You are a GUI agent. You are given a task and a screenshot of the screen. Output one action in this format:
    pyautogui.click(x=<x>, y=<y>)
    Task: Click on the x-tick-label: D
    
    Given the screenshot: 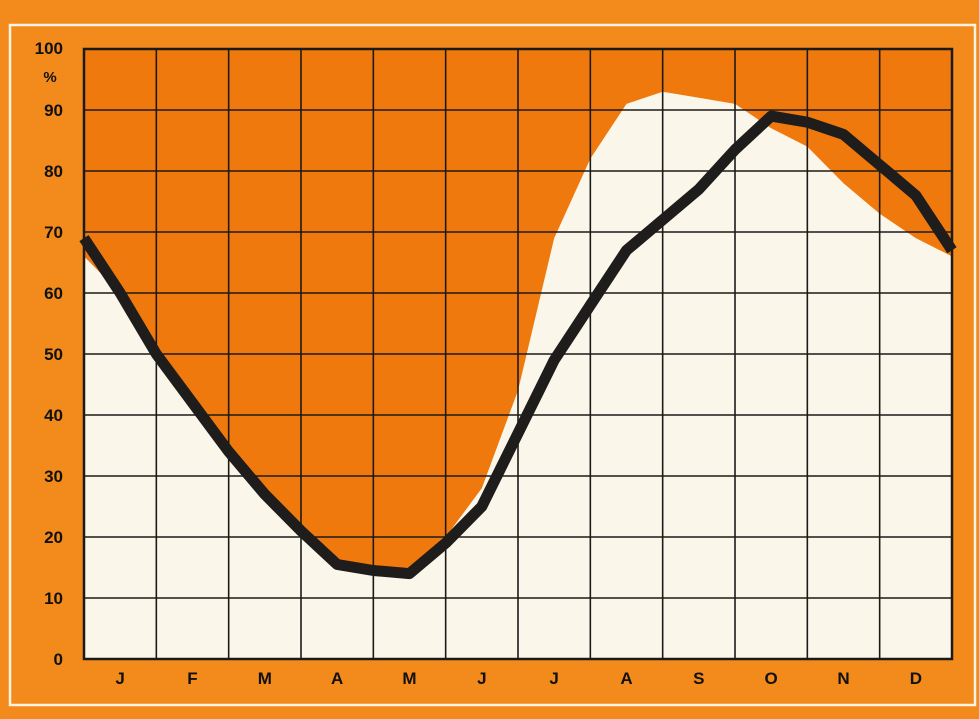 What is the action you would take?
    pyautogui.click(x=916, y=678)
    